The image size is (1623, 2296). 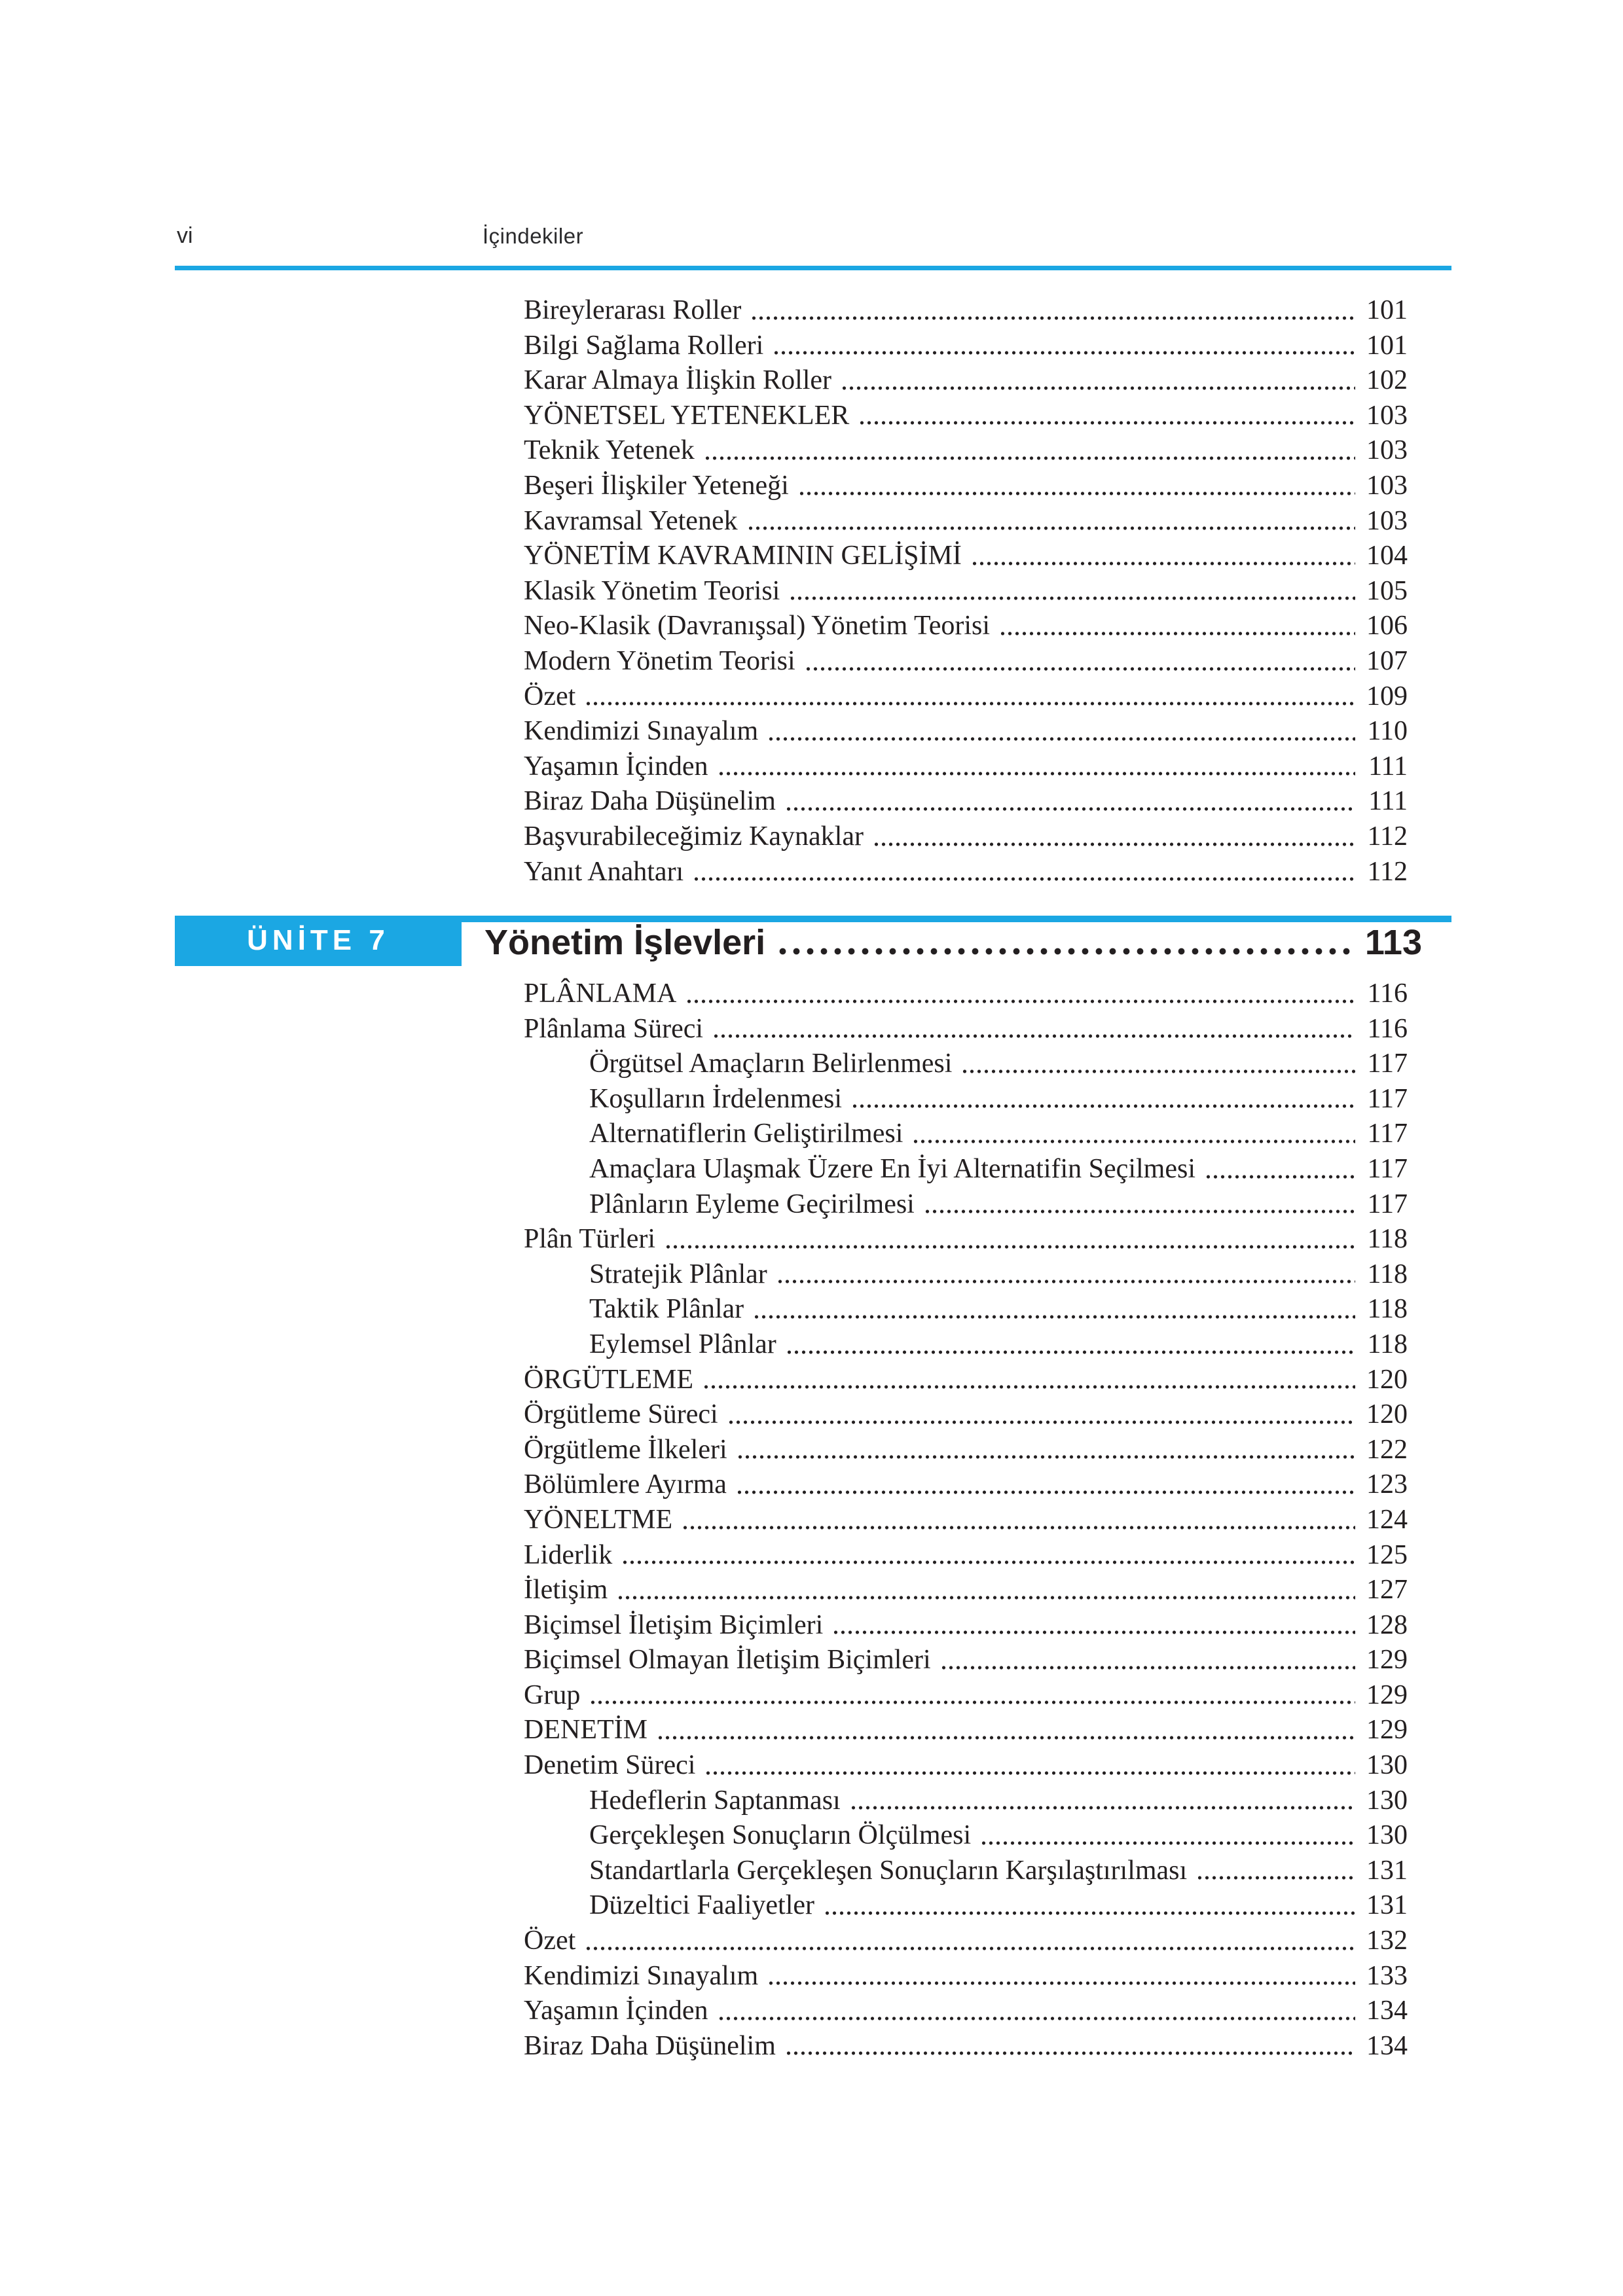 I want to click on toc-entry: Özet 109, so click(x=966, y=697).